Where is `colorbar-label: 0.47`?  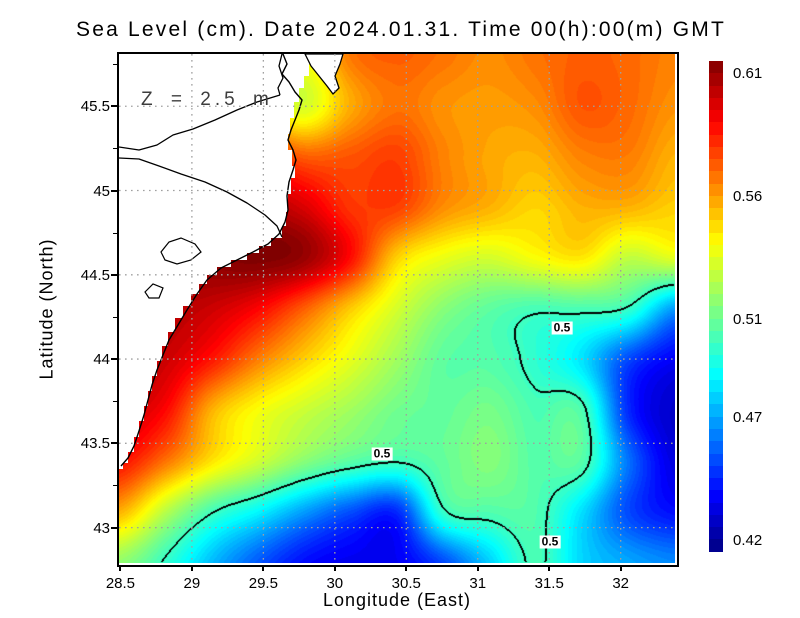
colorbar-label: 0.47 is located at coordinates (748, 417).